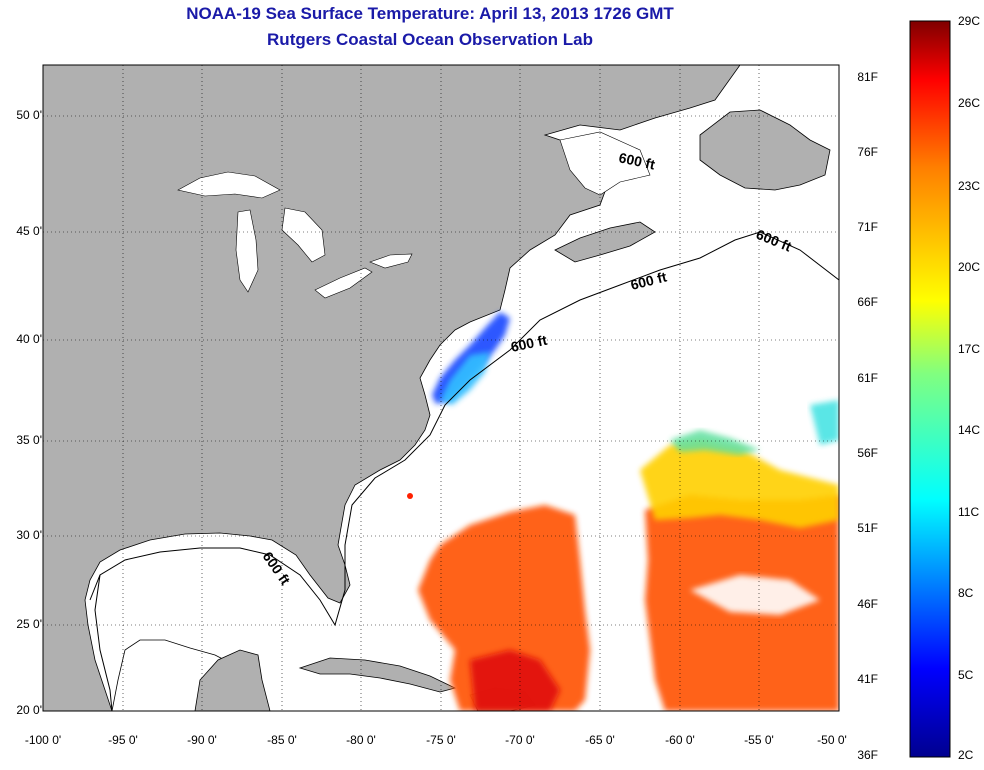  What do you see at coordinates (636, 160) in the screenshot?
I see `isobath-label-1: 600 ft` at bounding box center [636, 160].